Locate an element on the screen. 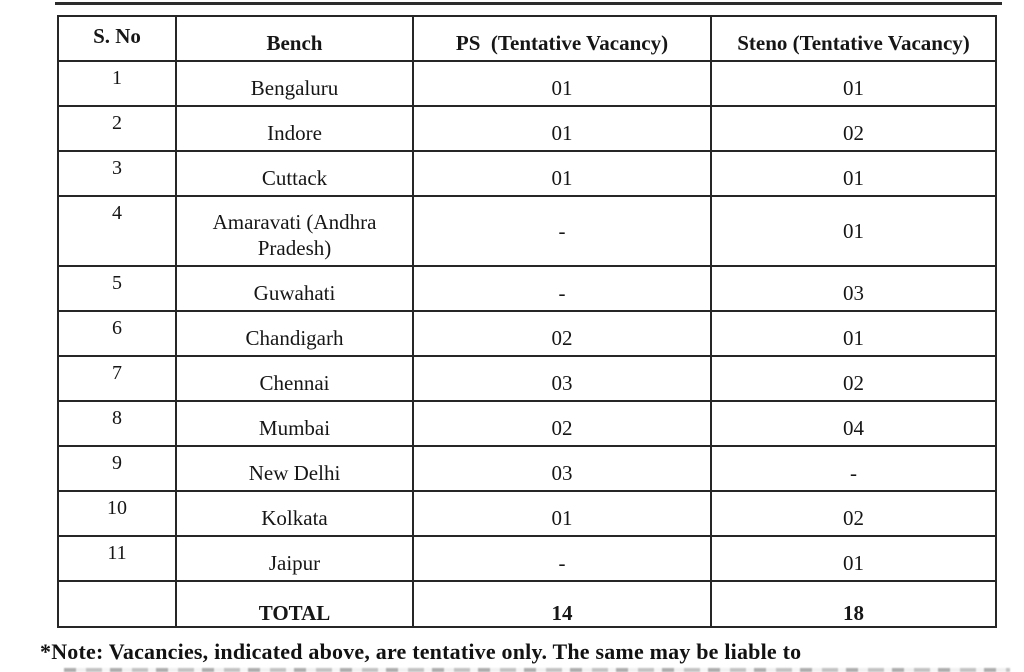  steno-cell: - is located at coordinates (853, 468).